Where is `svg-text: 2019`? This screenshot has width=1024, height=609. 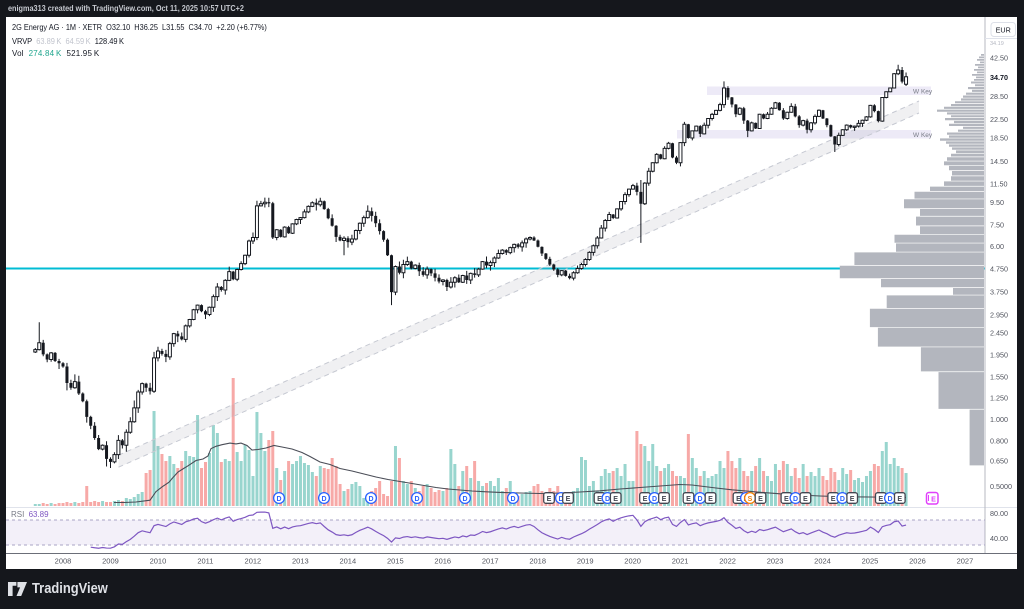 svg-text: 2019 is located at coordinates (585, 561).